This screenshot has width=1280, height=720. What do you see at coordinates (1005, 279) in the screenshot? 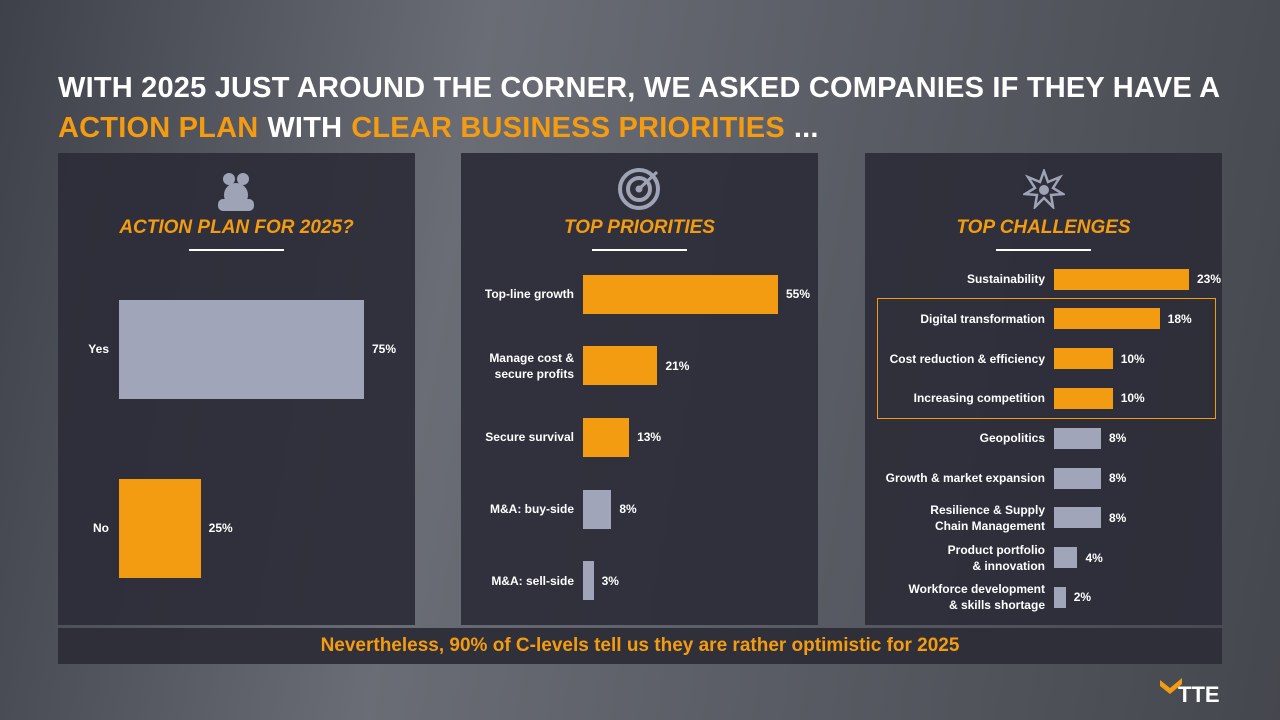
I see `category-label: Sustainability` at bounding box center [1005, 279].